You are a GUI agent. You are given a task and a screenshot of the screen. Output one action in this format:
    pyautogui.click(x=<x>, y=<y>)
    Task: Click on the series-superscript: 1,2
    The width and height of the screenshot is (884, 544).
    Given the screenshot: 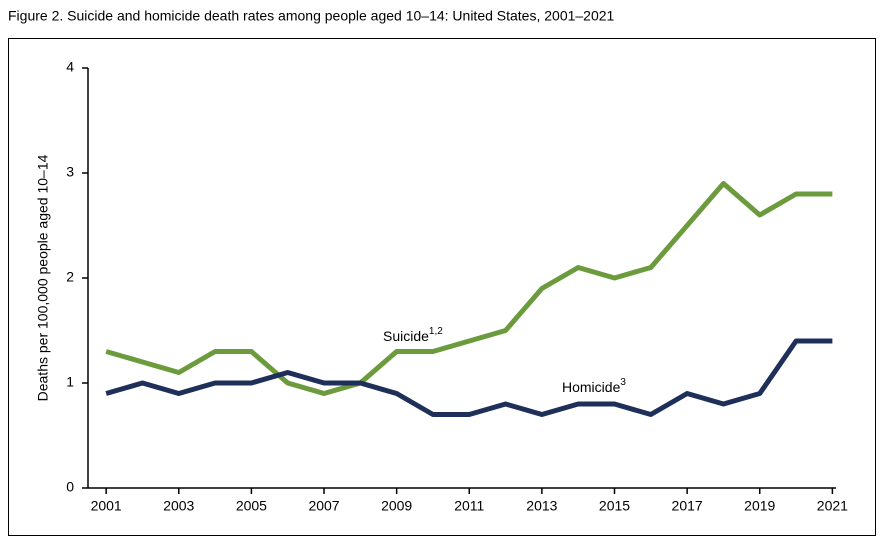 What is the action you would take?
    pyautogui.click(x=436, y=331)
    